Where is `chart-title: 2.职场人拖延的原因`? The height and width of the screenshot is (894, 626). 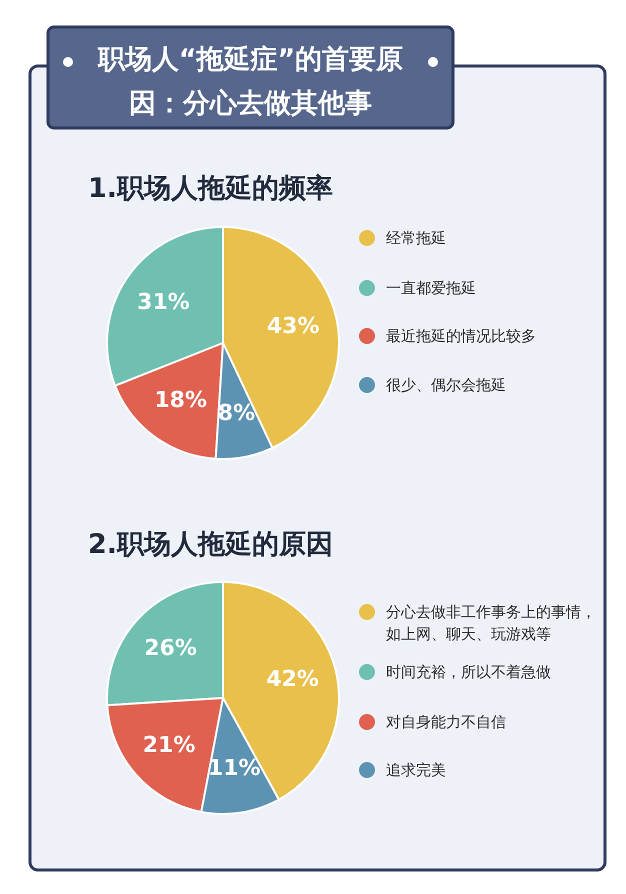 chart-title: 2.职场人拖延的原因 is located at coordinates (211, 545).